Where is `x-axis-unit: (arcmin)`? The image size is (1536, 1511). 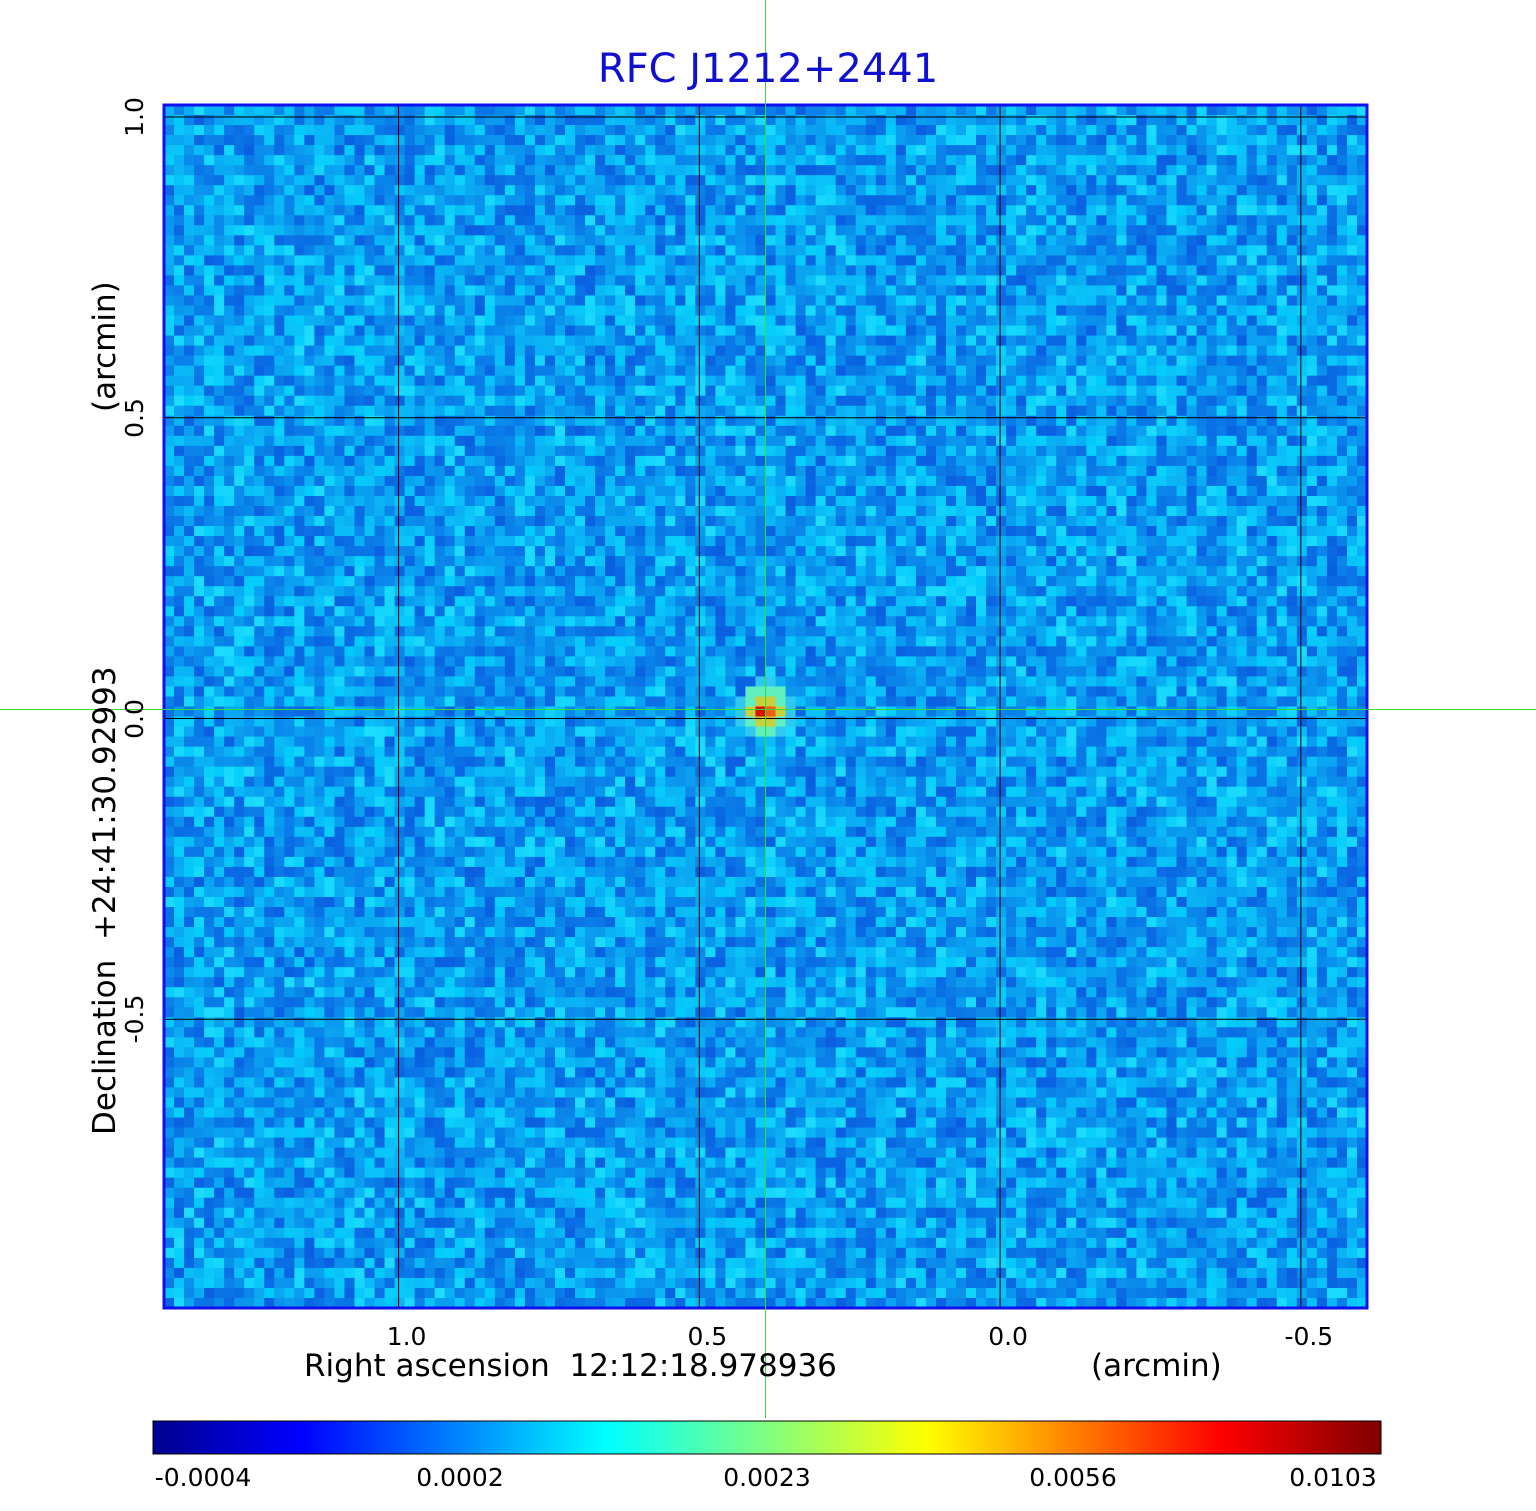
x-axis-unit: (arcmin) is located at coordinates (1156, 1366).